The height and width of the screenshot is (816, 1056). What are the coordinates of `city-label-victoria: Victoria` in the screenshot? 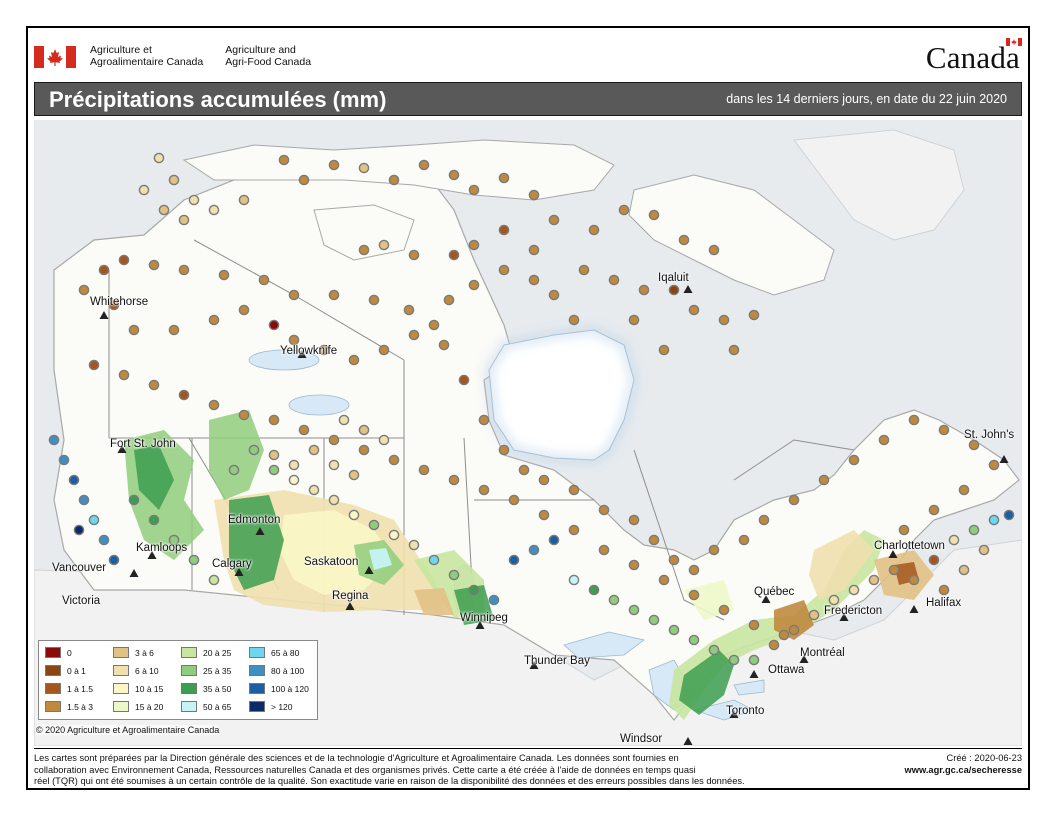 It's located at (81, 601).